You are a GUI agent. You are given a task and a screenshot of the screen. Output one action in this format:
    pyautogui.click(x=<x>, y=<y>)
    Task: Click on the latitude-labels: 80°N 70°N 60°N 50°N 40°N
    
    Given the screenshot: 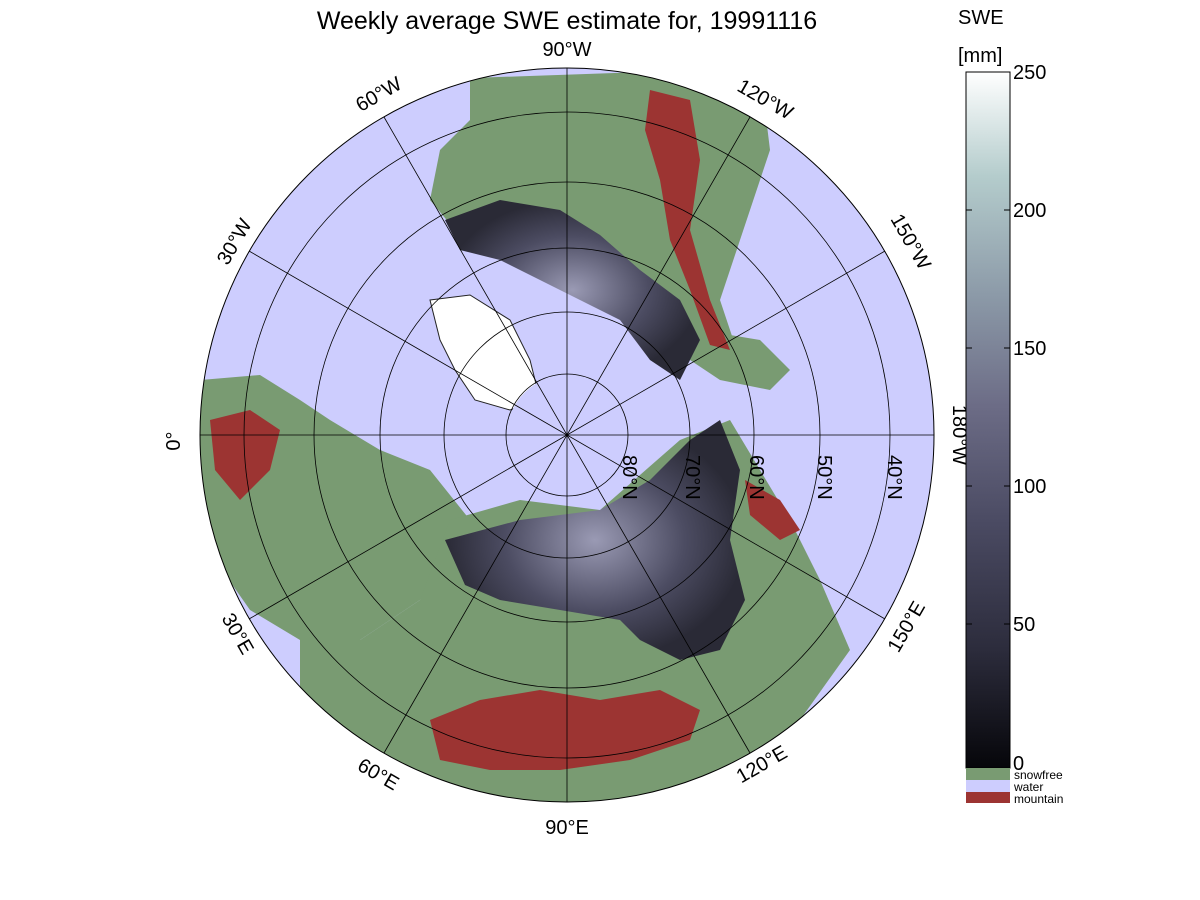 What is the action you would take?
    pyautogui.click(x=761, y=477)
    